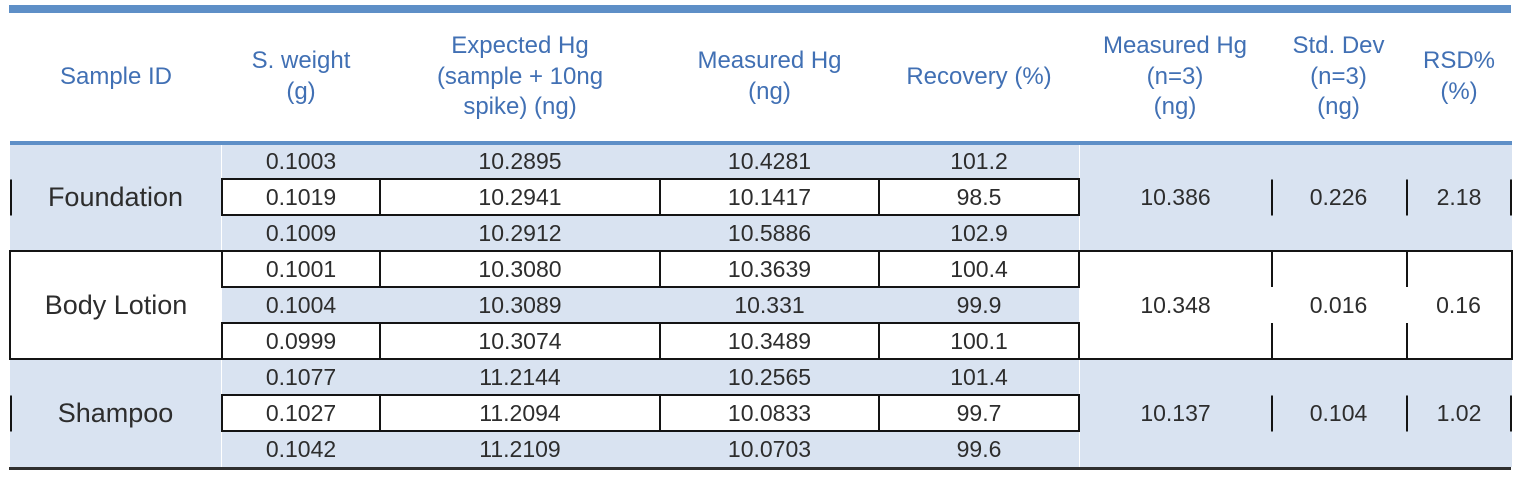 The width and height of the screenshot is (1515, 481). What do you see at coordinates (979, 449) in the screenshot?
I see `recovery-cell: 99.6` at bounding box center [979, 449].